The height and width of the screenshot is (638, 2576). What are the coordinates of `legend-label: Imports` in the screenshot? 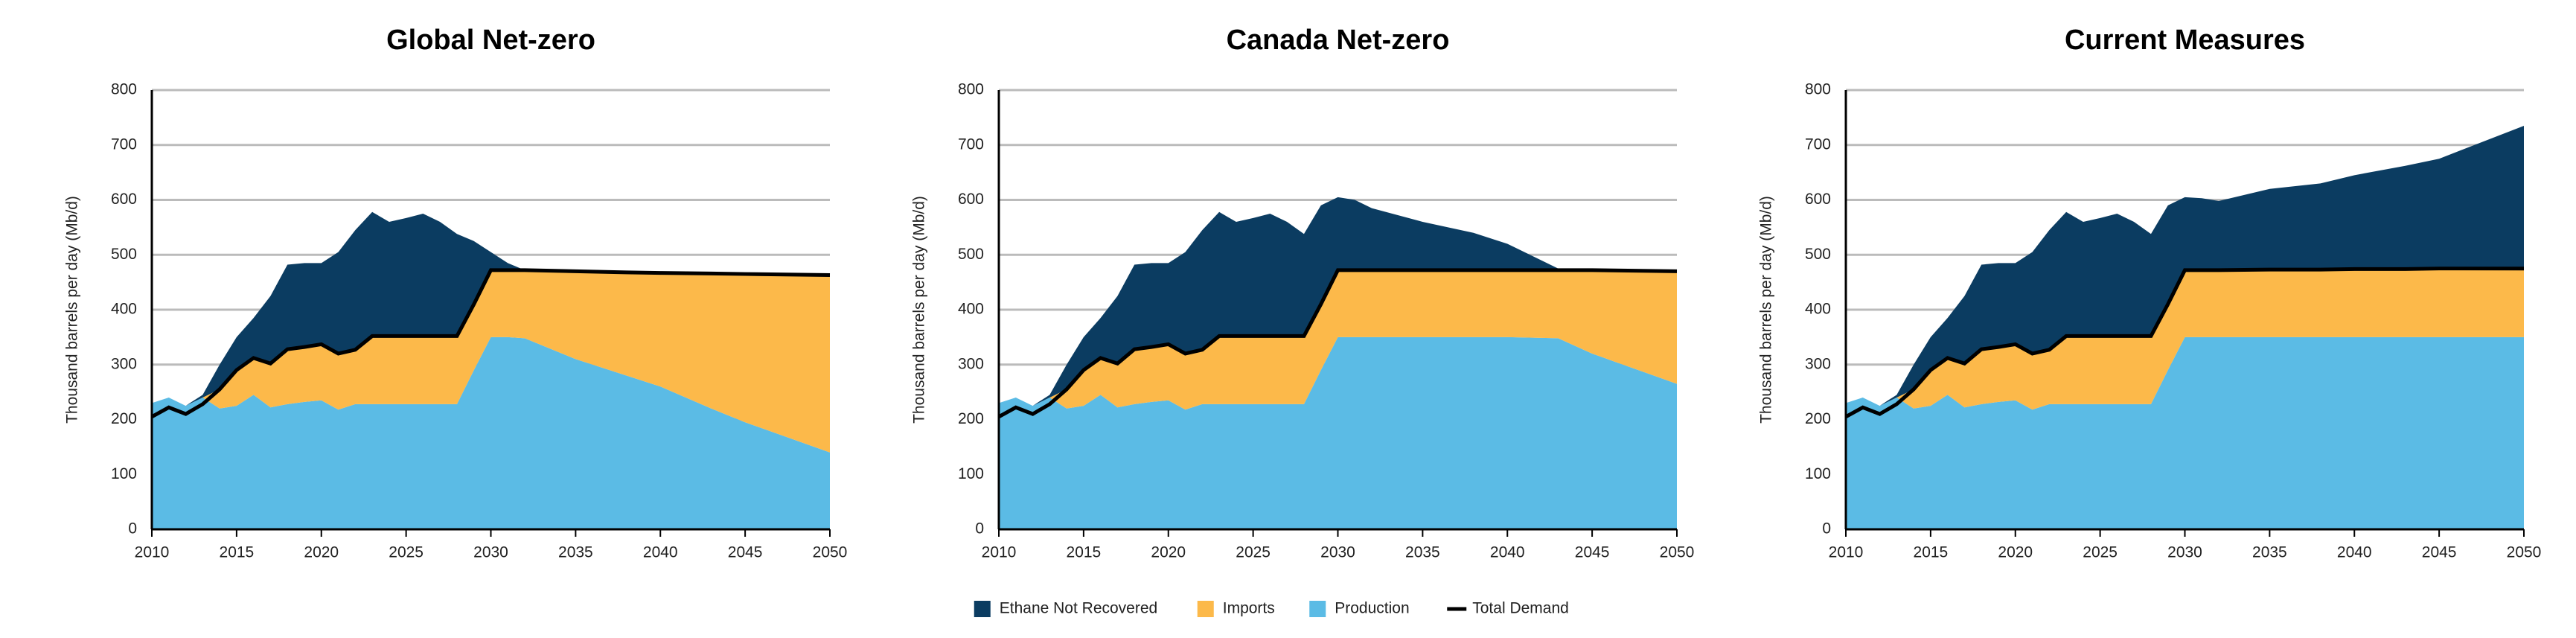 It's located at (1249, 608).